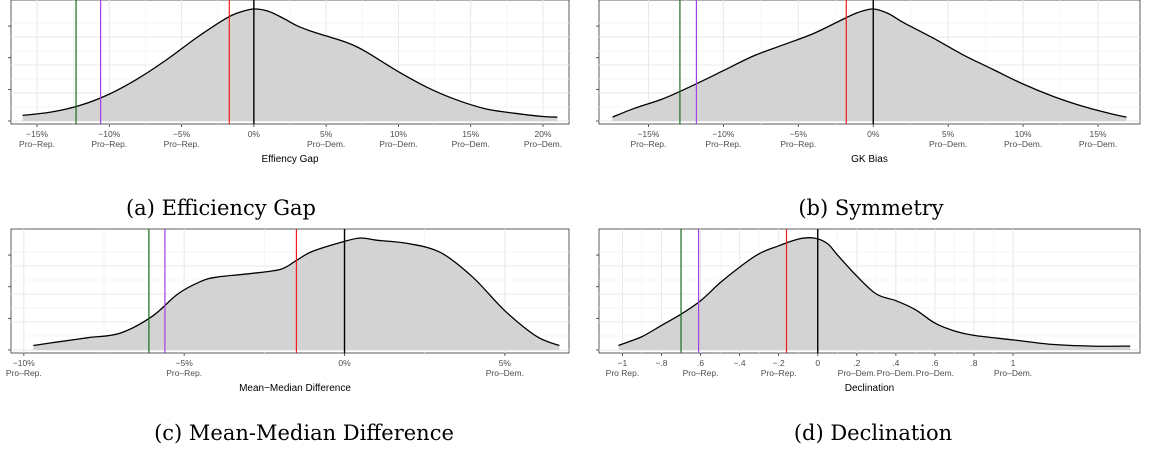 This screenshot has height=452, width=1151. What do you see at coordinates (895, 363) in the screenshot?
I see `x-tick-label: .4` at bounding box center [895, 363].